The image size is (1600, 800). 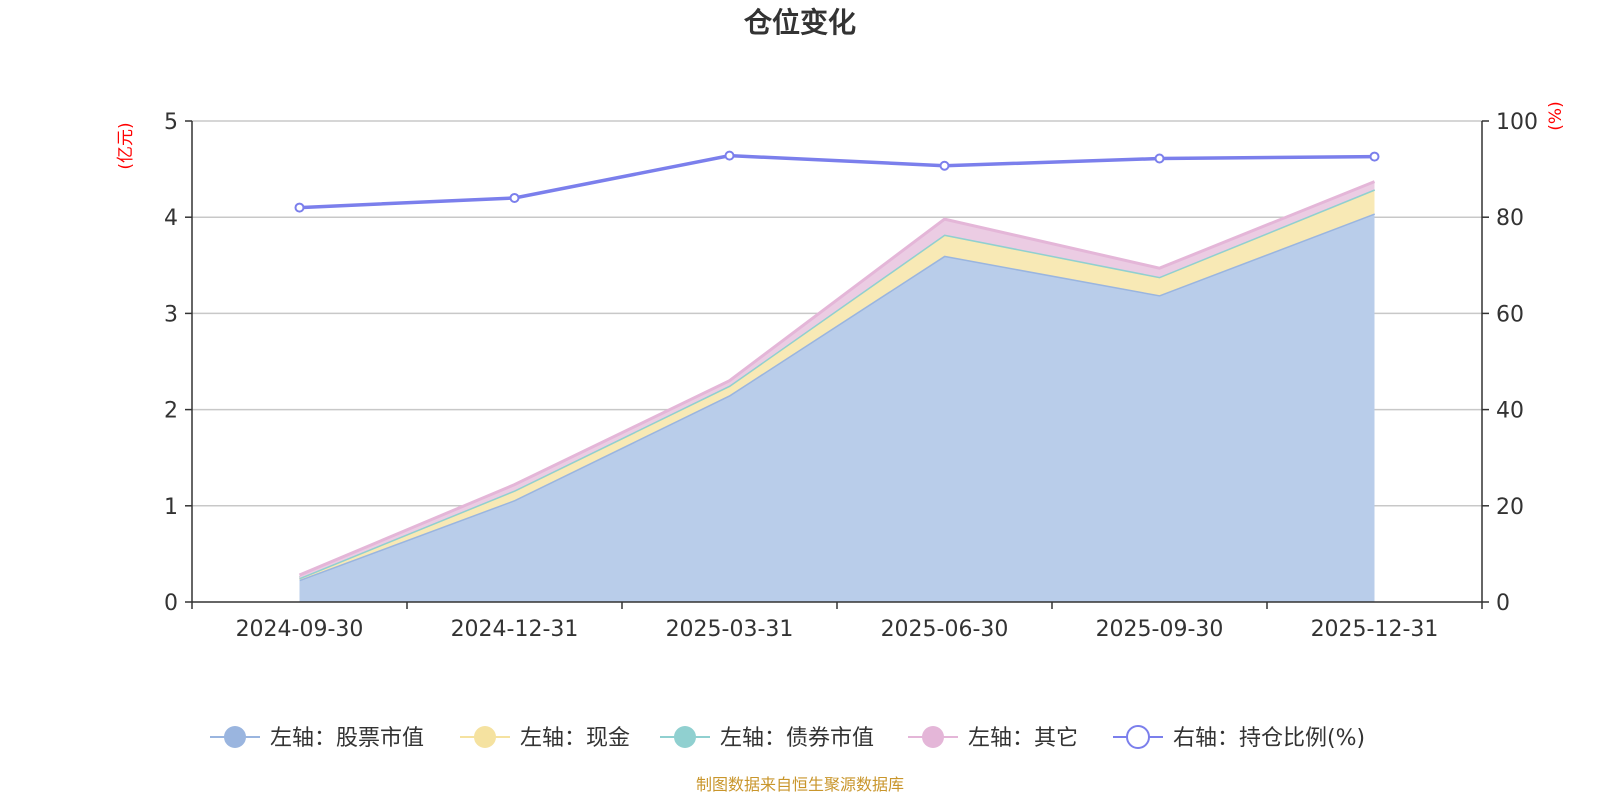 I want to click on right-tick-label: 60, so click(x=1510, y=314).